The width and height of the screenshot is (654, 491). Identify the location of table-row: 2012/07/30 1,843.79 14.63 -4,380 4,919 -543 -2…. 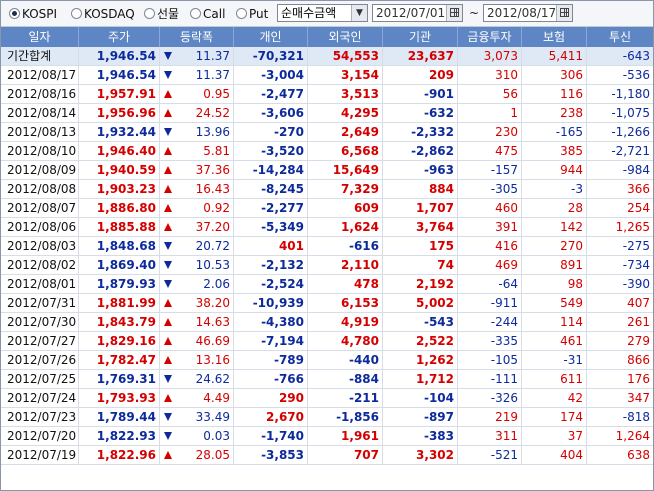
(327, 322).